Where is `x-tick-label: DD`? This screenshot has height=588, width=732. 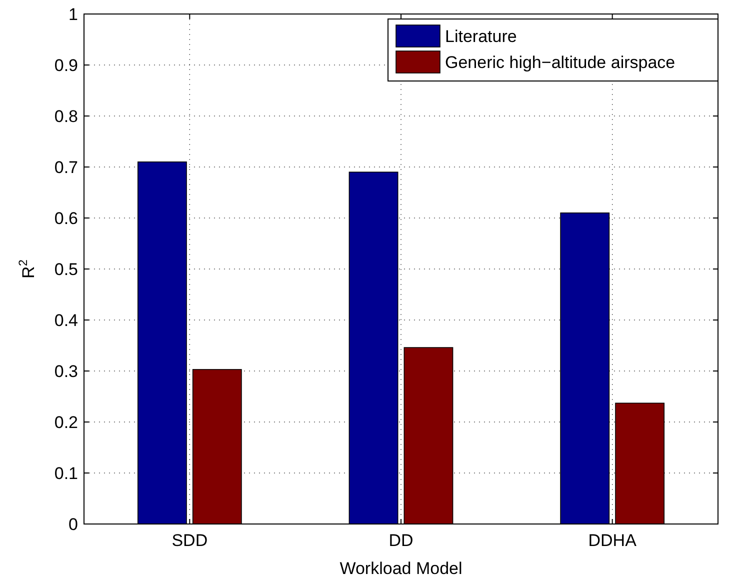
x-tick-label: DD is located at coordinates (401, 540).